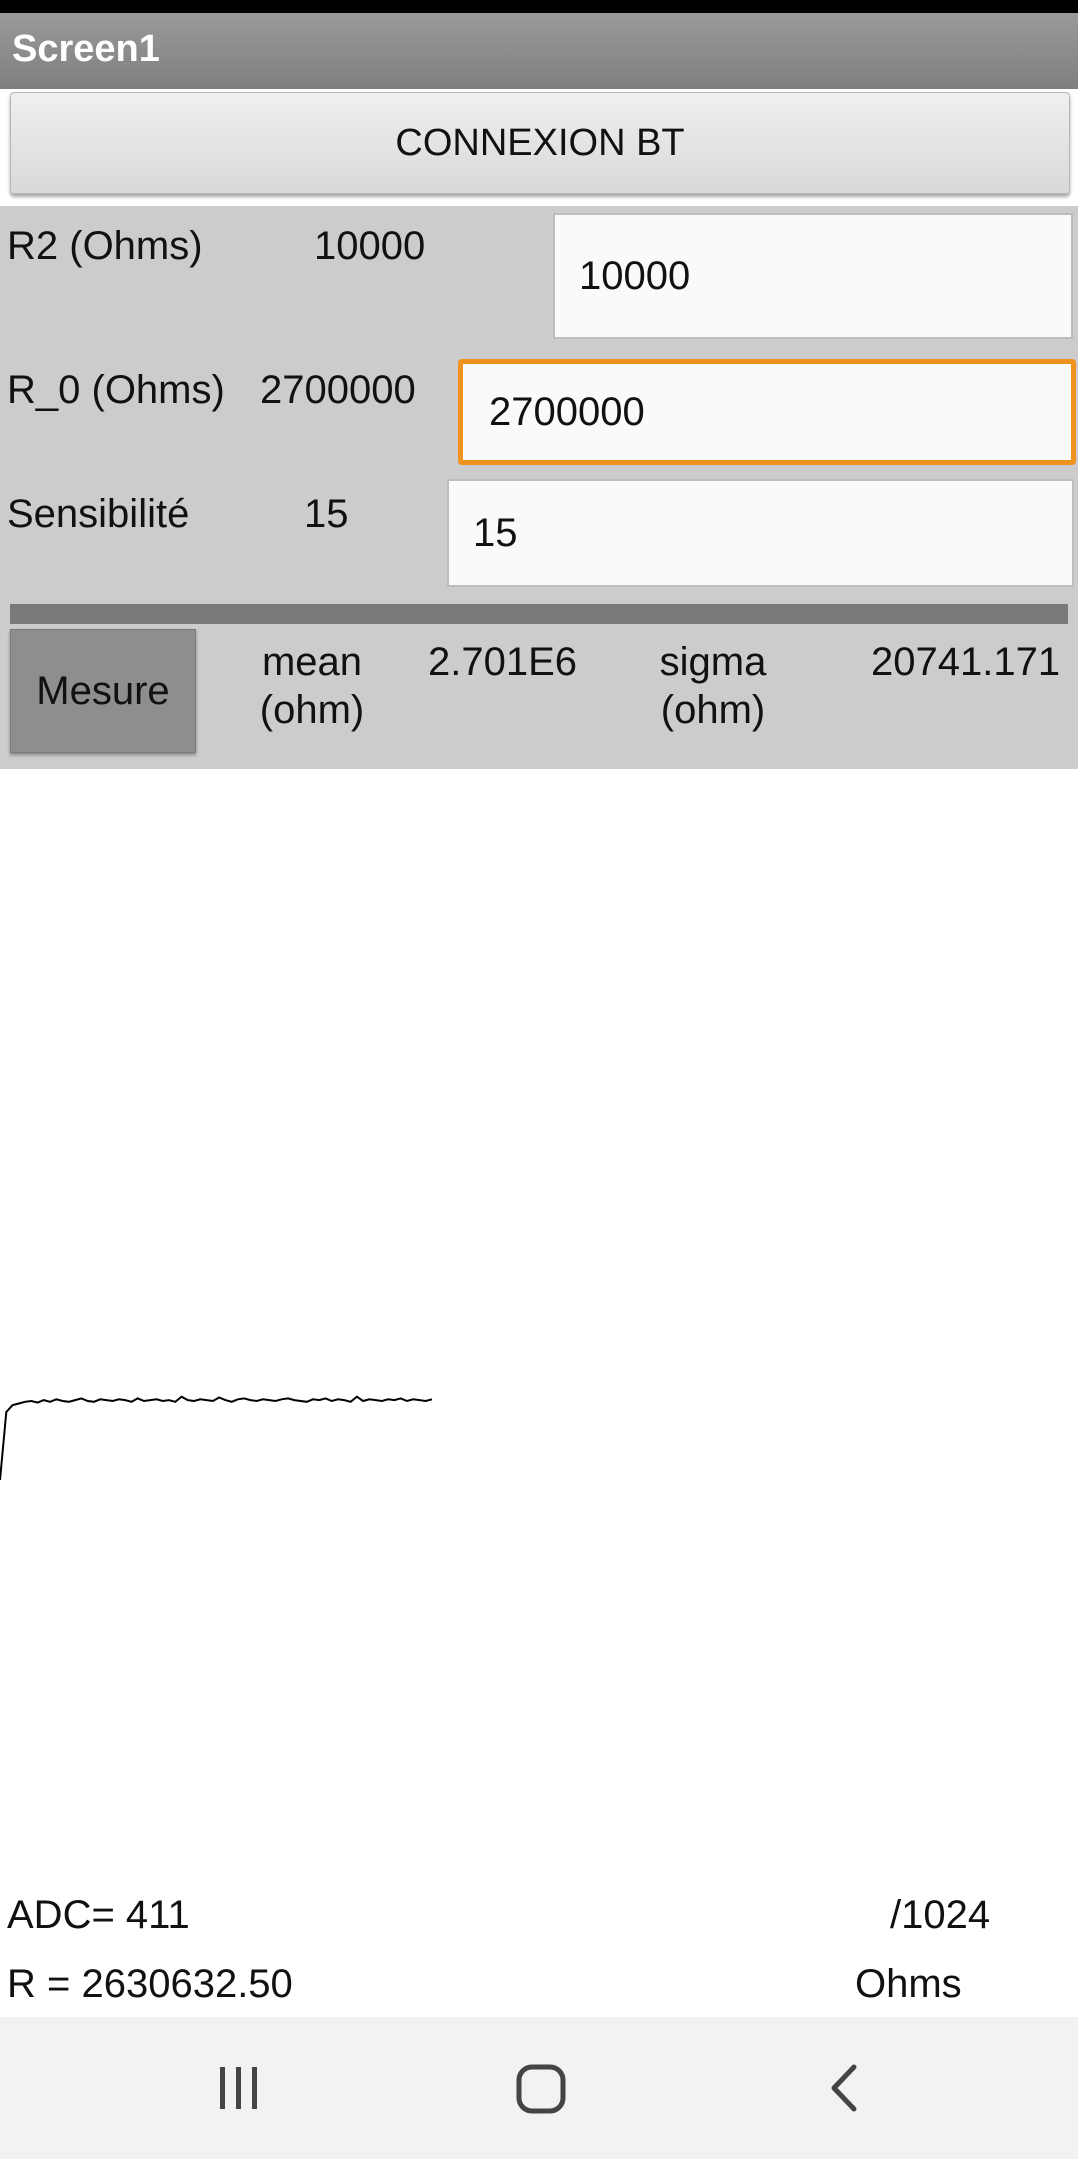  Describe the element at coordinates (312, 710) in the screenshot. I see `mean-label-line2: (ohm)` at that location.